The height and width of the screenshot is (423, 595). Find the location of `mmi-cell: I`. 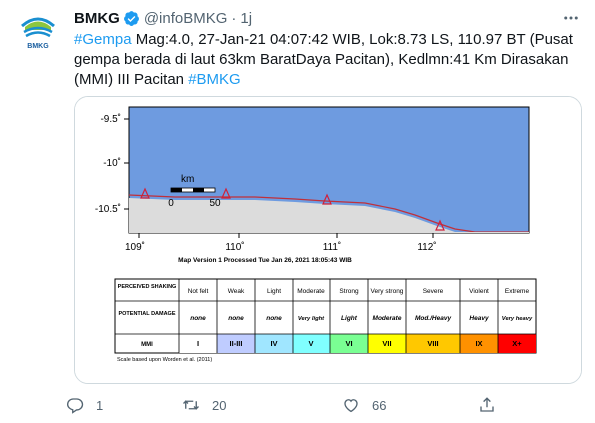

mmi-cell: I is located at coordinates (198, 343).